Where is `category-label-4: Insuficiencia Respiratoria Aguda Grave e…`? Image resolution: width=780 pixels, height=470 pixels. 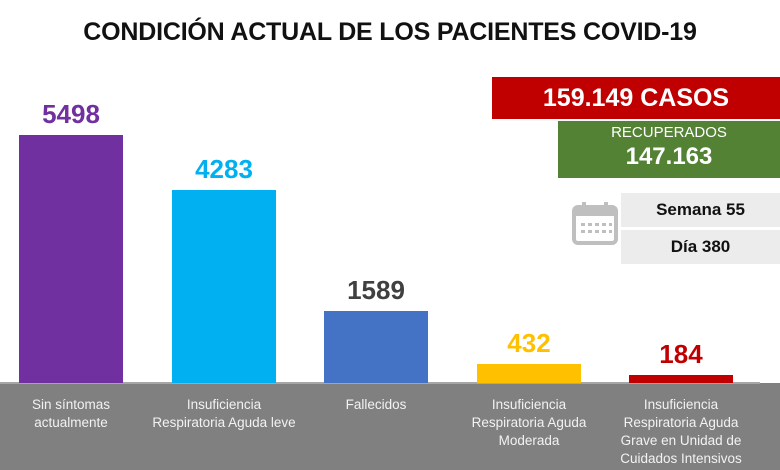 category-label-4: Insuficiencia Respiratoria Aguda Grave e… is located at coordinates (681, 431).